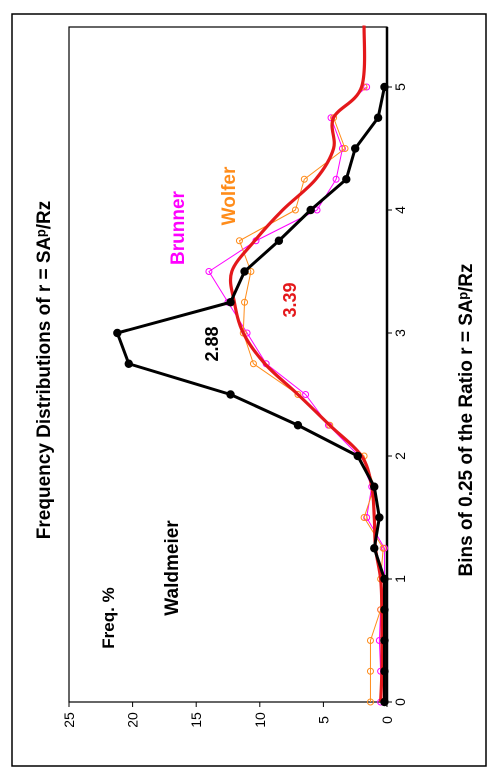  What do you see at coordinates (466, 419) in the screenshot?
I see `x-axis-label: Bins of 0.25 of the Ratio r = SAᵖ/Rz` at bounding box center [466, 419].